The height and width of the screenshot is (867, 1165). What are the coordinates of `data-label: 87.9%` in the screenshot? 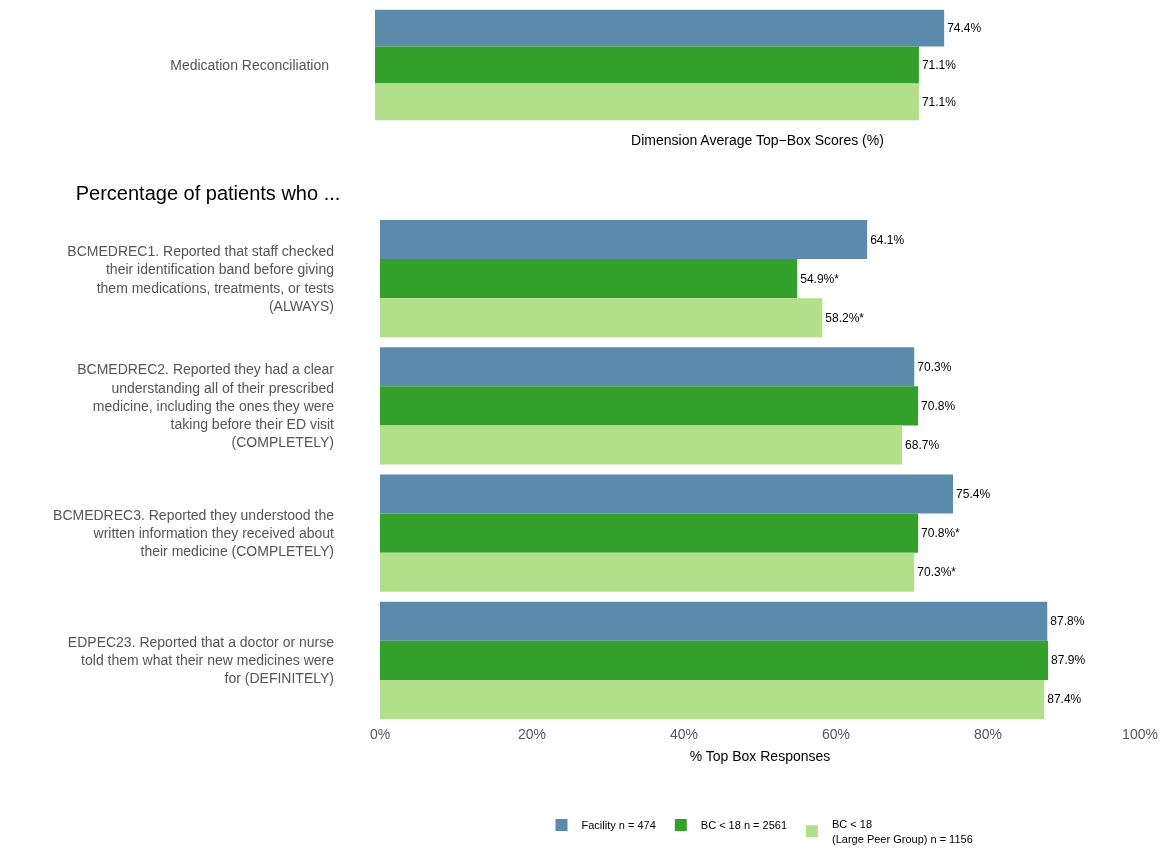 It's located at (1068, 660).